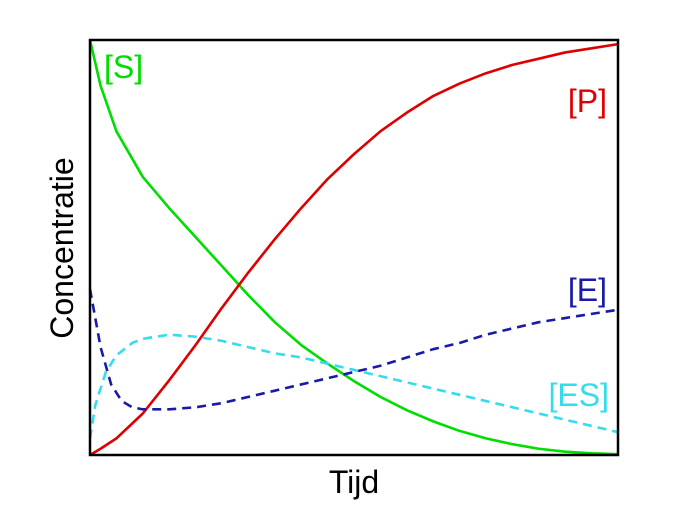 The image size is (683, 512). I want to click on series-label-s: [S], so click(123, 67).